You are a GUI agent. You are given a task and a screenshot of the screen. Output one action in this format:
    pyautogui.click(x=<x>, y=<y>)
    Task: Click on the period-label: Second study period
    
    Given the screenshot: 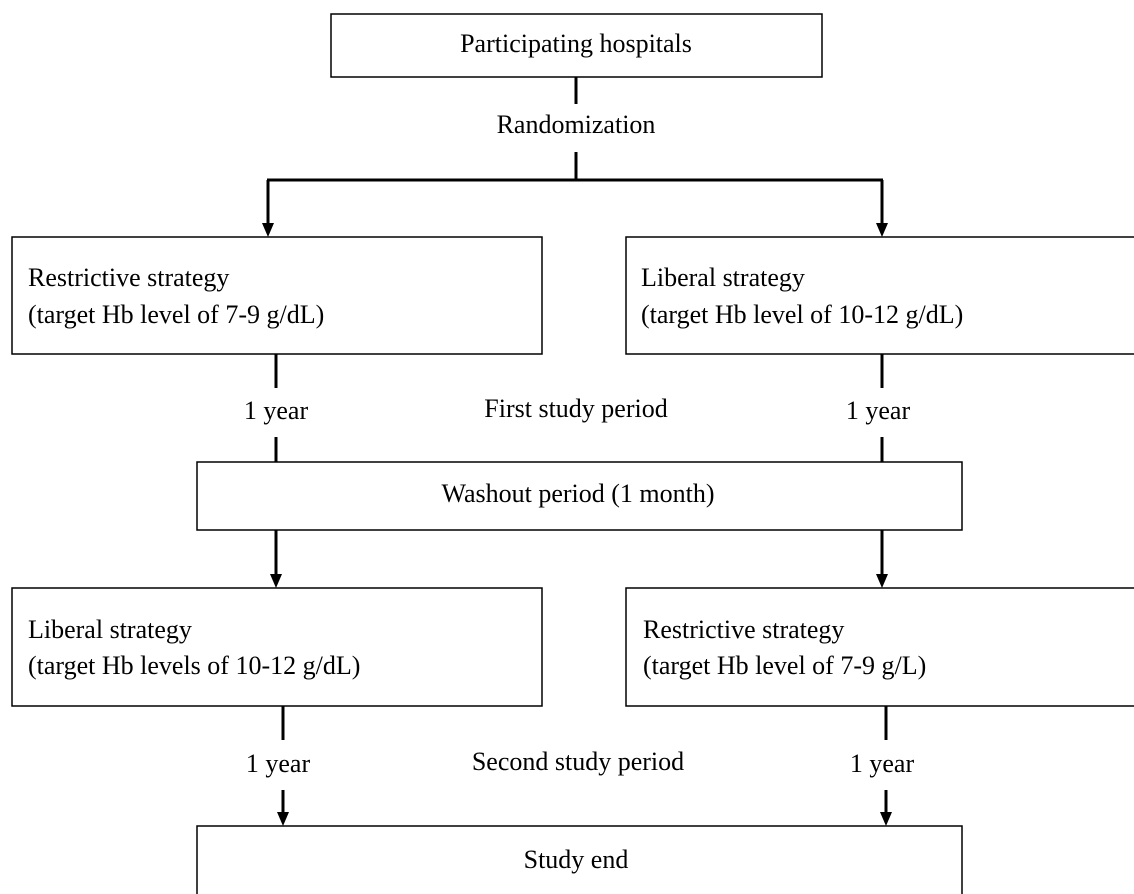 What is the action you would take?
    pyautogui.click(x=578, y=761)
    